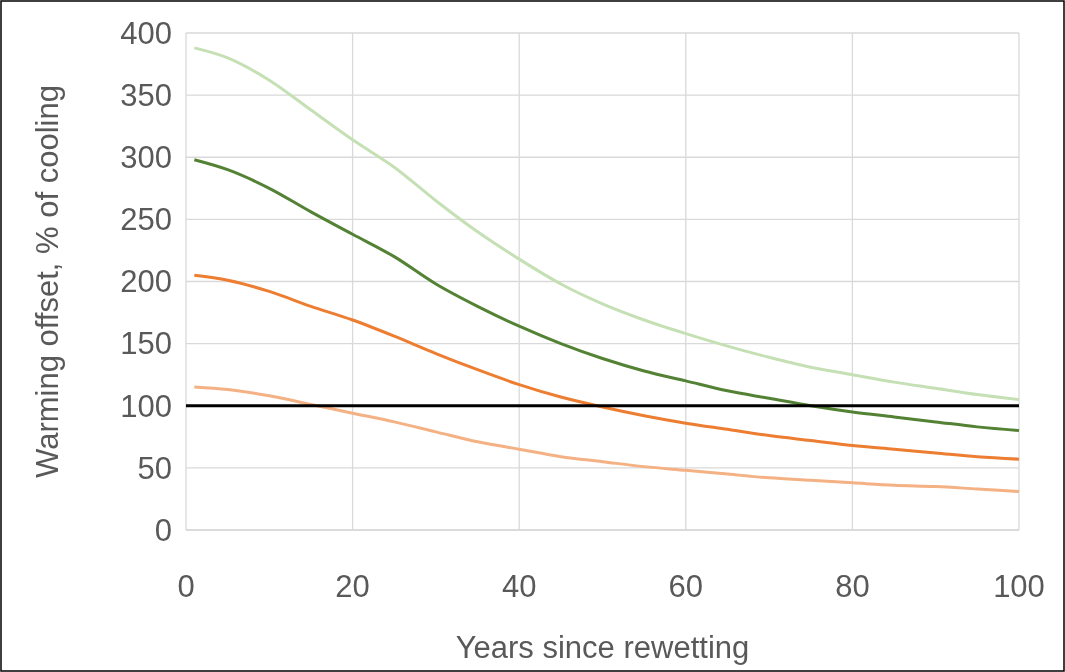 The height and width of the screenshot is (672, 1065). Describe the element at coordinates (146, 406) in the screenshot. I see `y-tick-label: 100` at that location.